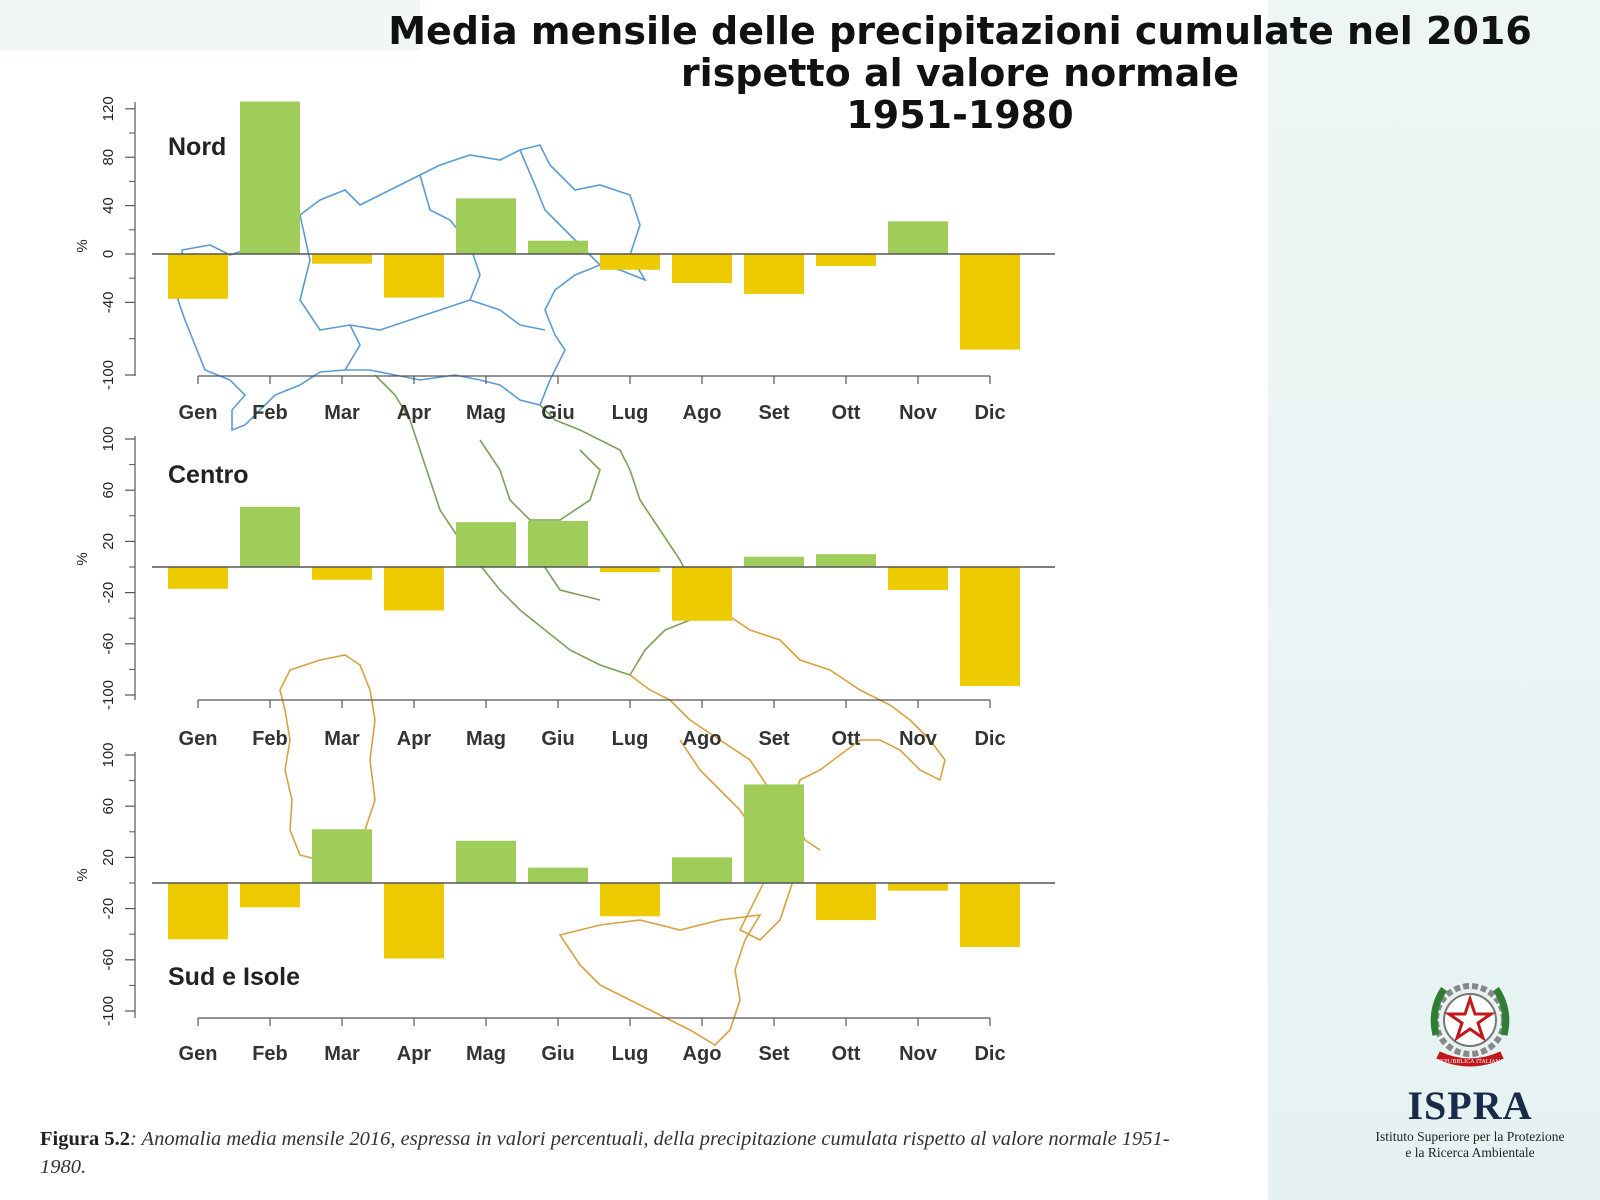 This screenshot has width=1600, height=1200. Describe the element at coordinates (210, 25) in the screenshot. I see `top-strip` at that location.